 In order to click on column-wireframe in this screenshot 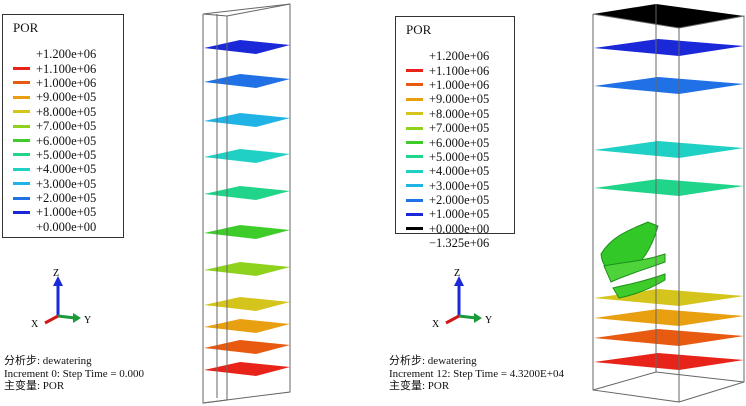, I will do `click(246, 203)`.